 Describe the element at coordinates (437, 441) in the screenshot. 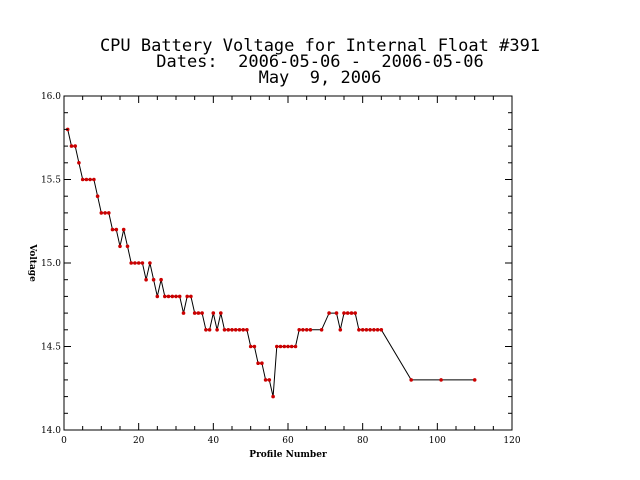

I see `x-tick-label: 100` at that location.